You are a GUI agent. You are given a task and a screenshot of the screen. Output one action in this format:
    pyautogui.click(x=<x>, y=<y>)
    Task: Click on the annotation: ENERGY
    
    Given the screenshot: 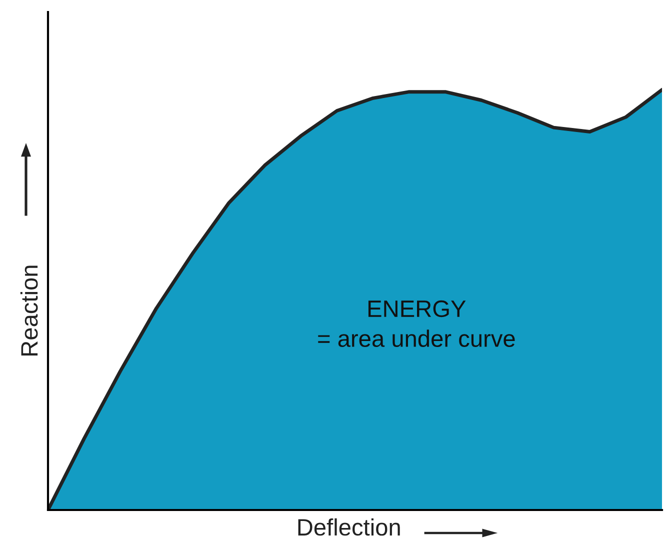 What is the action you would take?
    pyautogui.click(x=417, y=309)
    